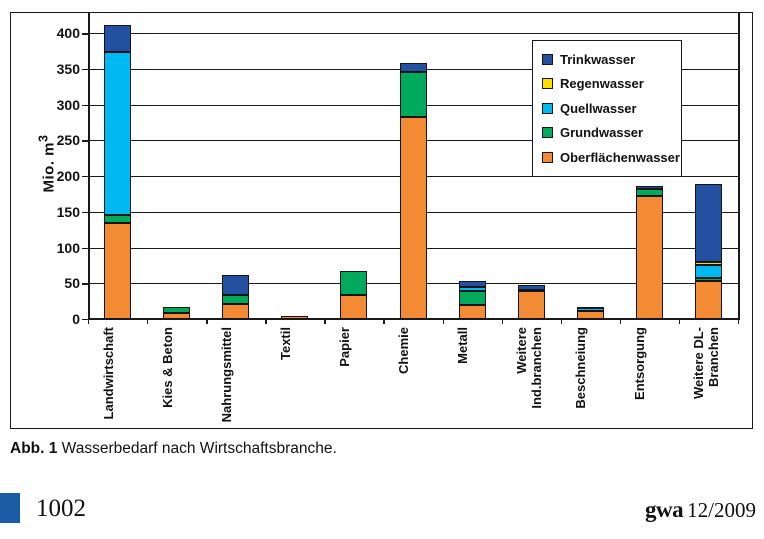  I want to click on legend-item: Trinkwasser, so click(611, 59).